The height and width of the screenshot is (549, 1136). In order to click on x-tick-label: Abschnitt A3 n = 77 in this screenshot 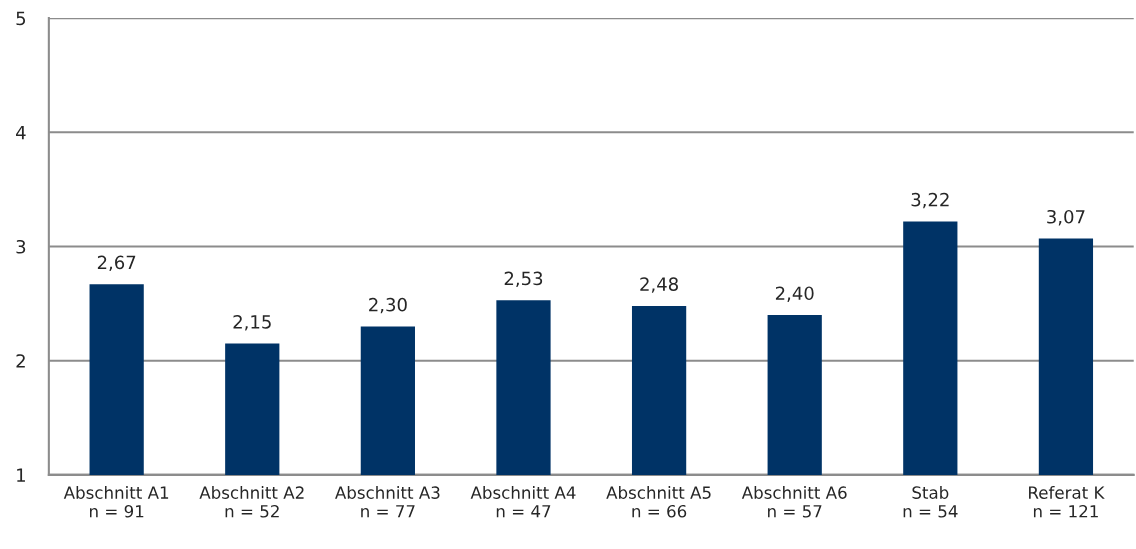, I will do `click(387, 502)`.